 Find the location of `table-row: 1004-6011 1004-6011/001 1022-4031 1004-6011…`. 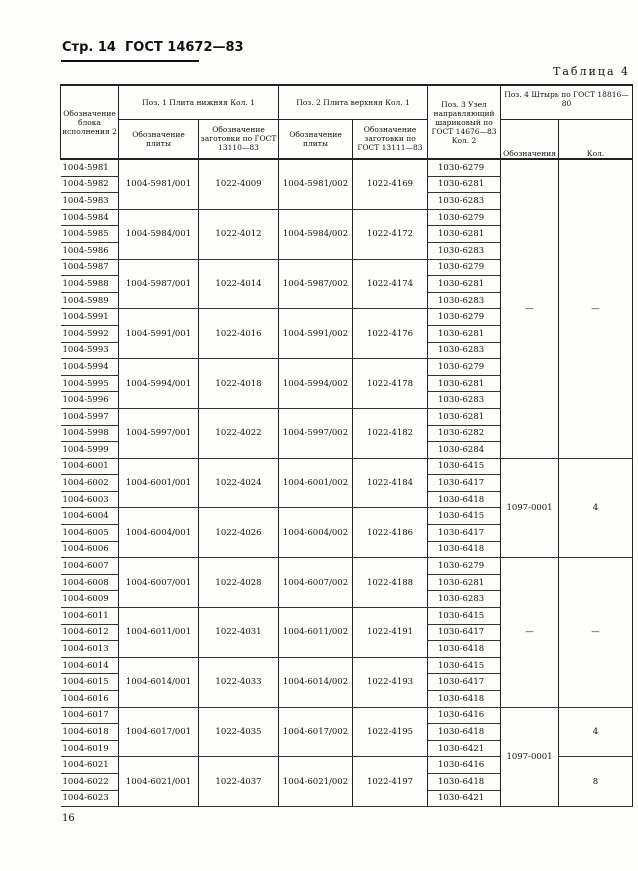

table-row: 1004-6011 1004-6011/001 1022-4031 1004-6011… is located at coordinates (346, 632).